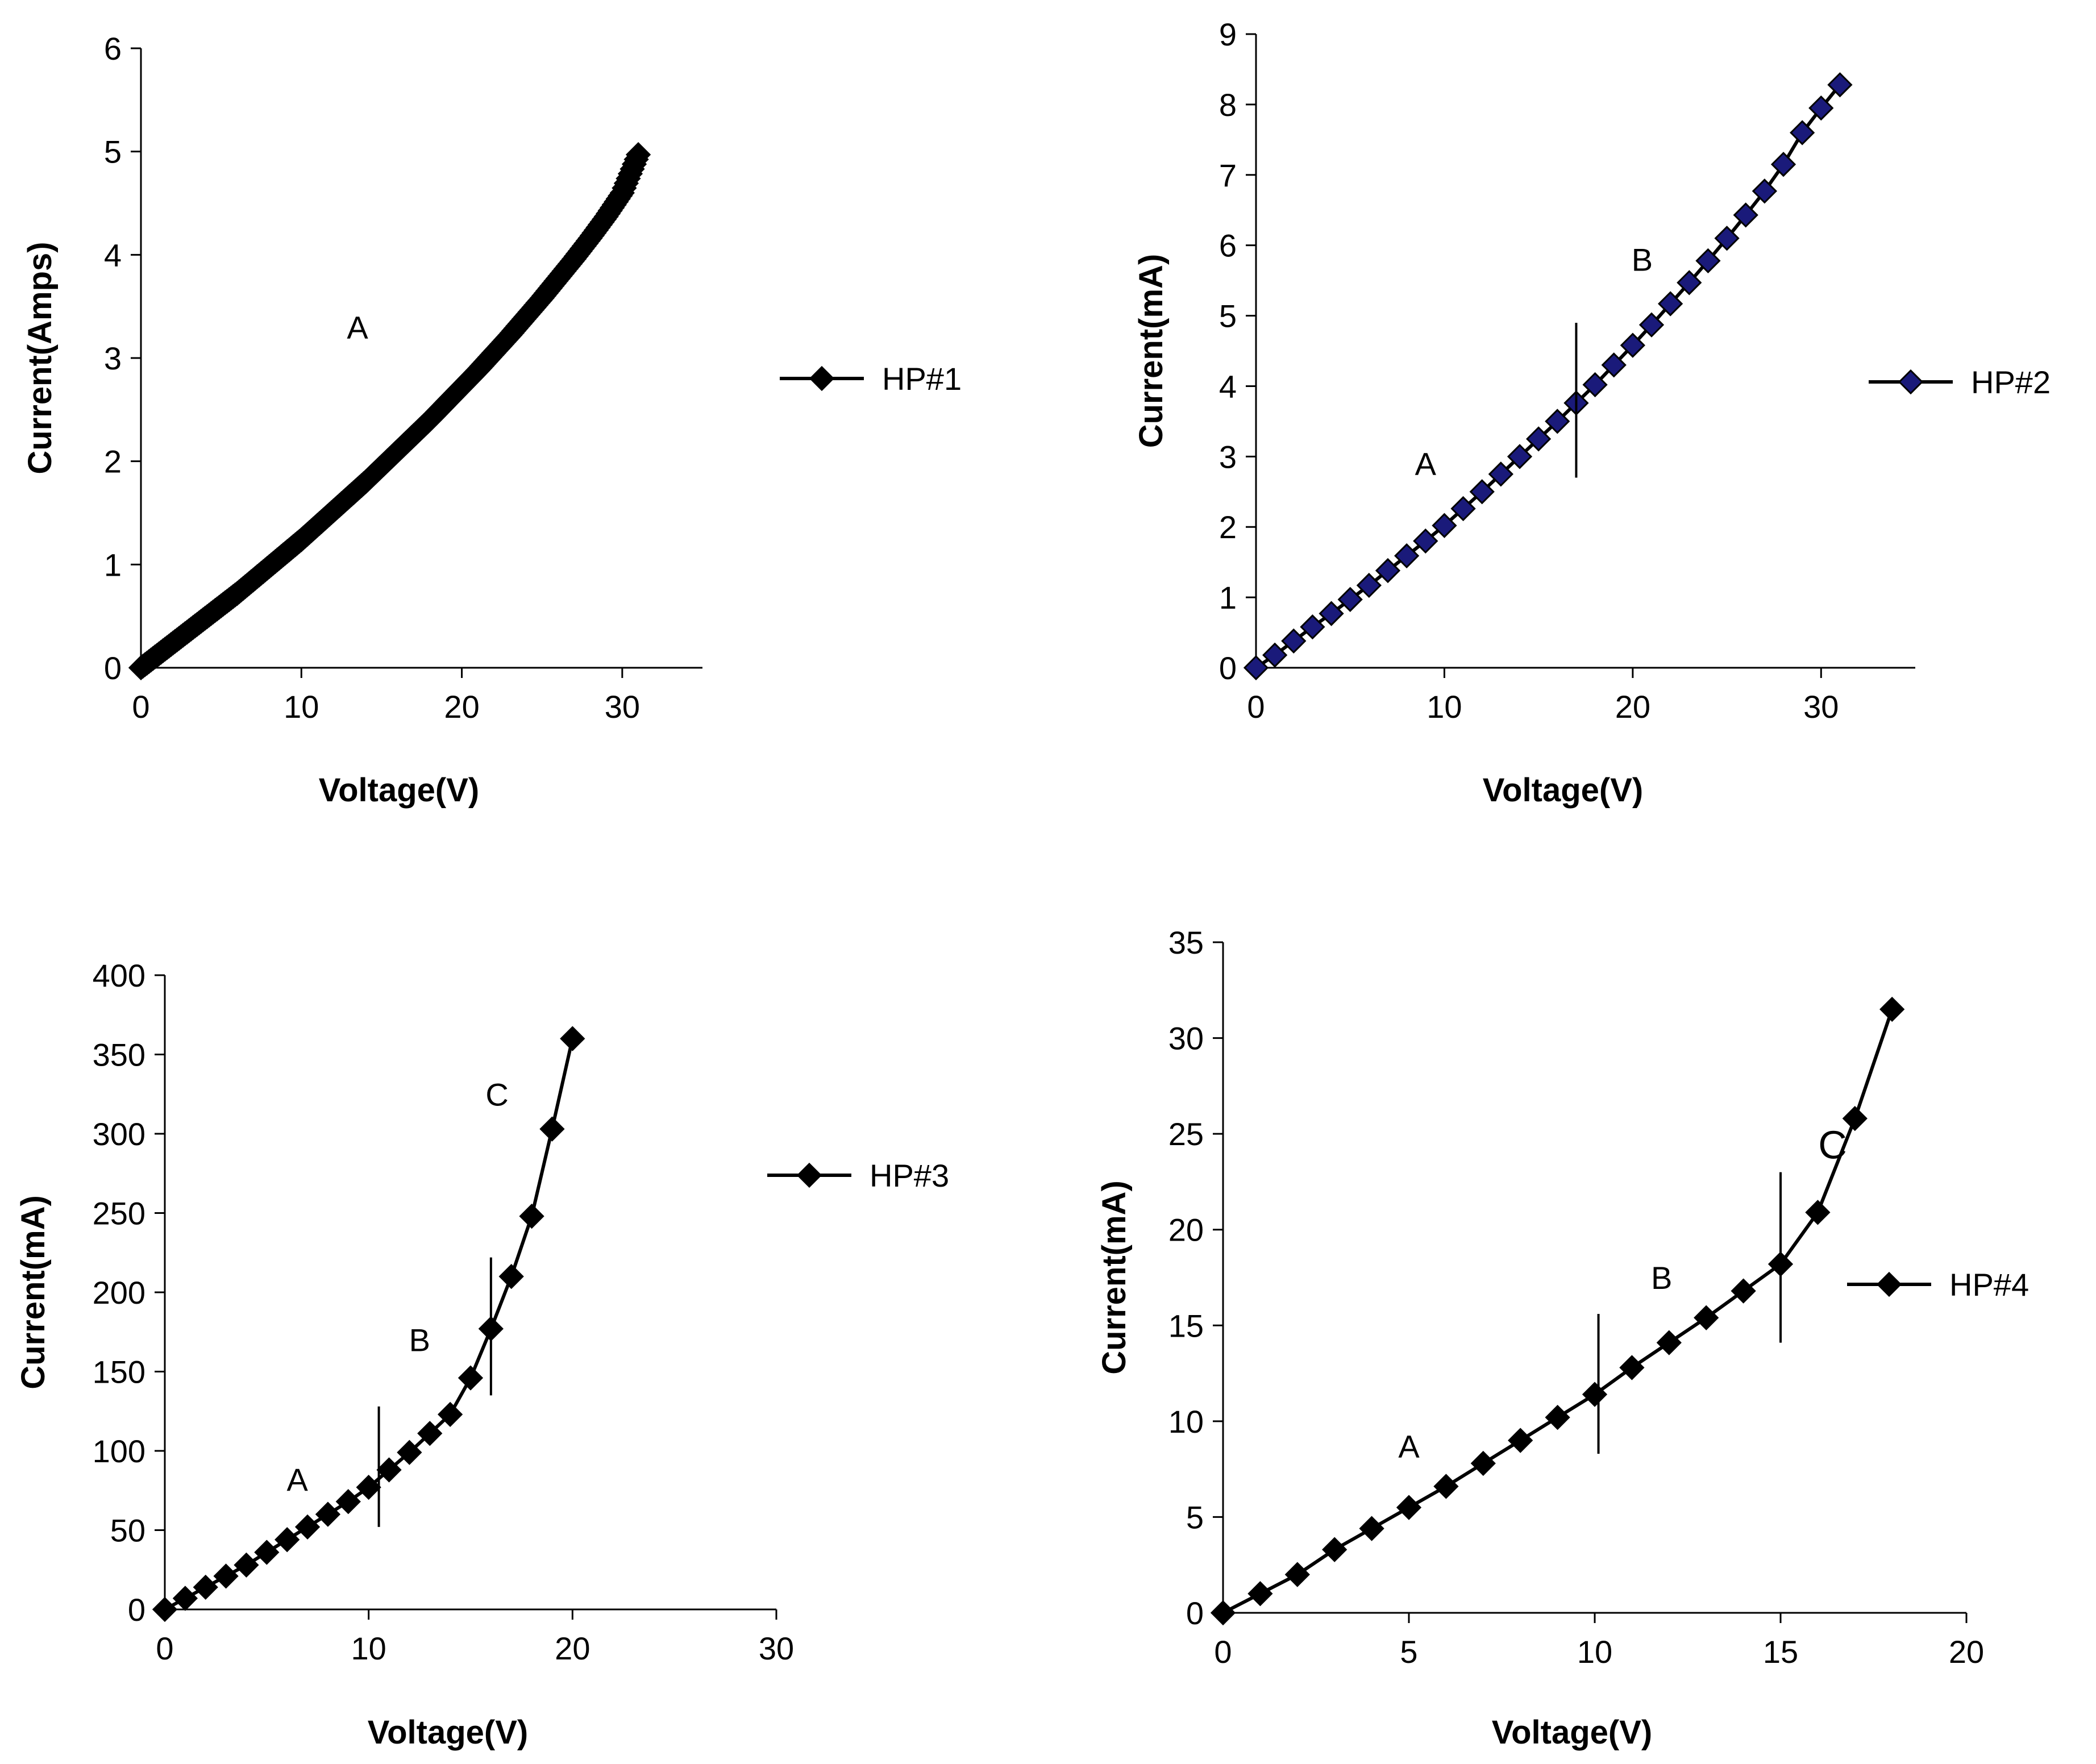 Image resolution: width=2096 pixels, height=1764 pixels. Describe the element at coordinates (922, 379) in the screenshot. I see `legend-label: HP#1` at that location.